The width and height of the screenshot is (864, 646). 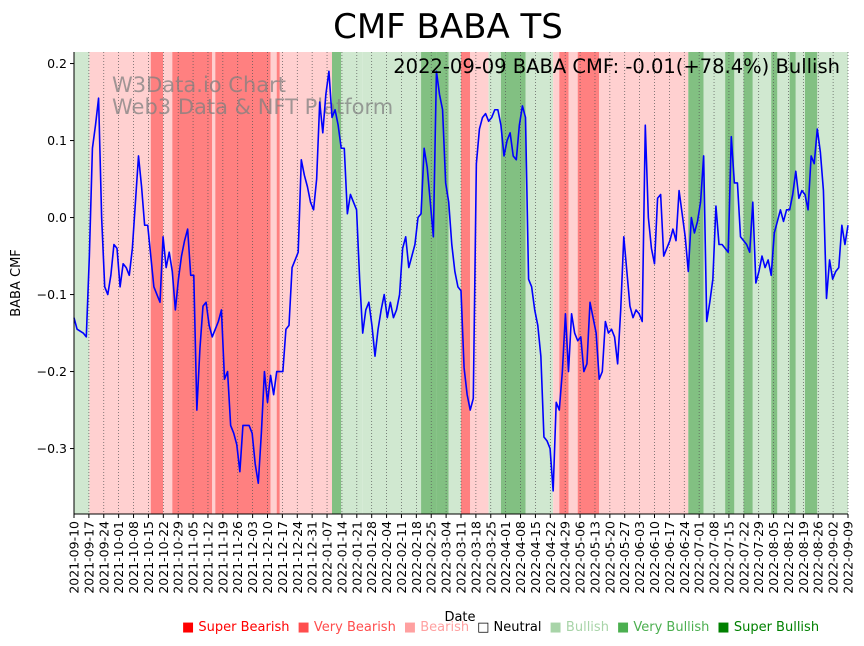 What do you see at coordinates (371, 557) in the screenshot?
I see `x-tick-label: 2022-01-28` at bounding box center [371, 557].